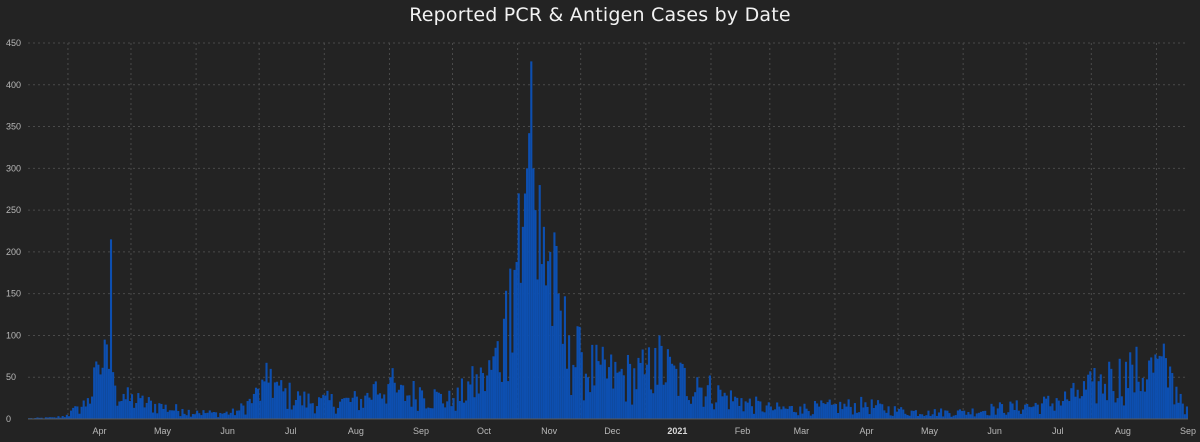  What do you see at coordinates (612, 431) in the screenshot?
I see `x-tick-label: Dec` at bounding box center [612, 431].